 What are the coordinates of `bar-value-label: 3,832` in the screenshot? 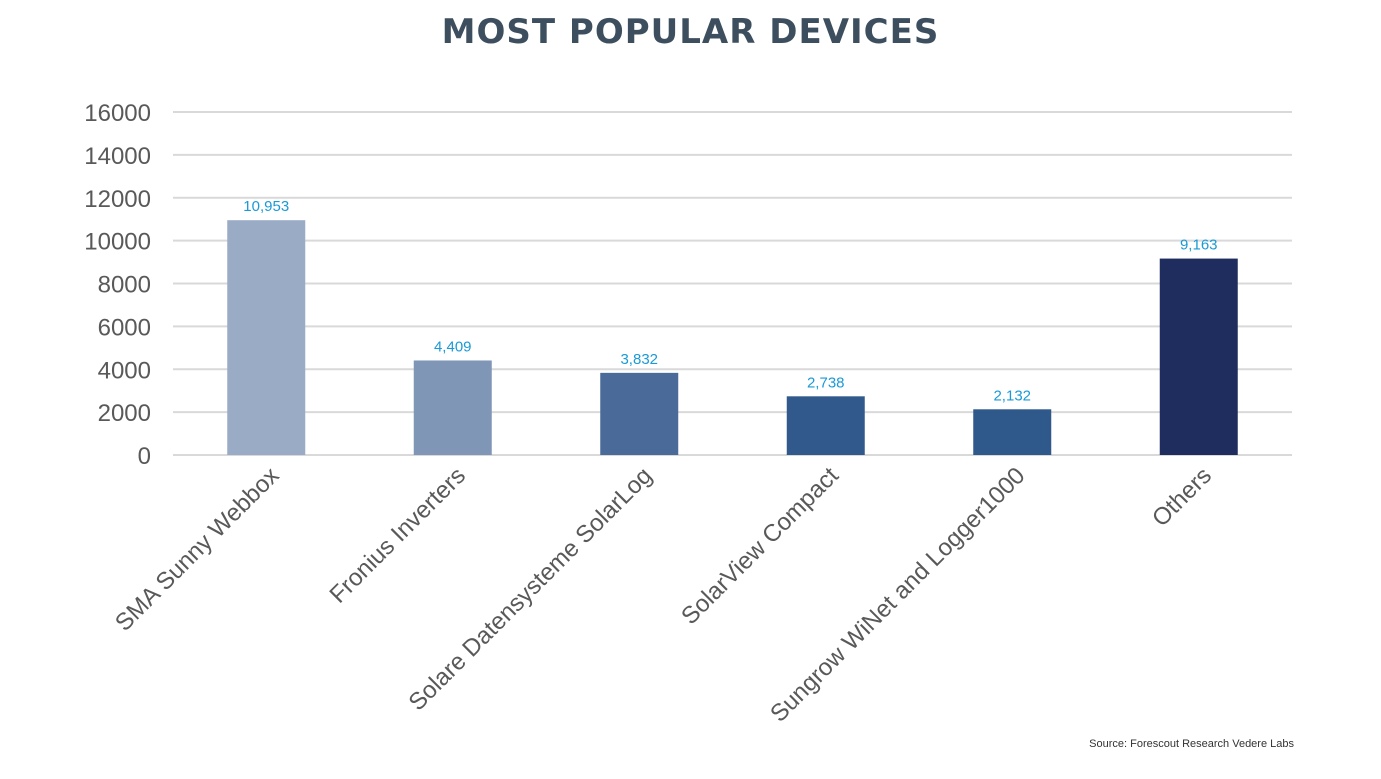 It's located at (639, 359).